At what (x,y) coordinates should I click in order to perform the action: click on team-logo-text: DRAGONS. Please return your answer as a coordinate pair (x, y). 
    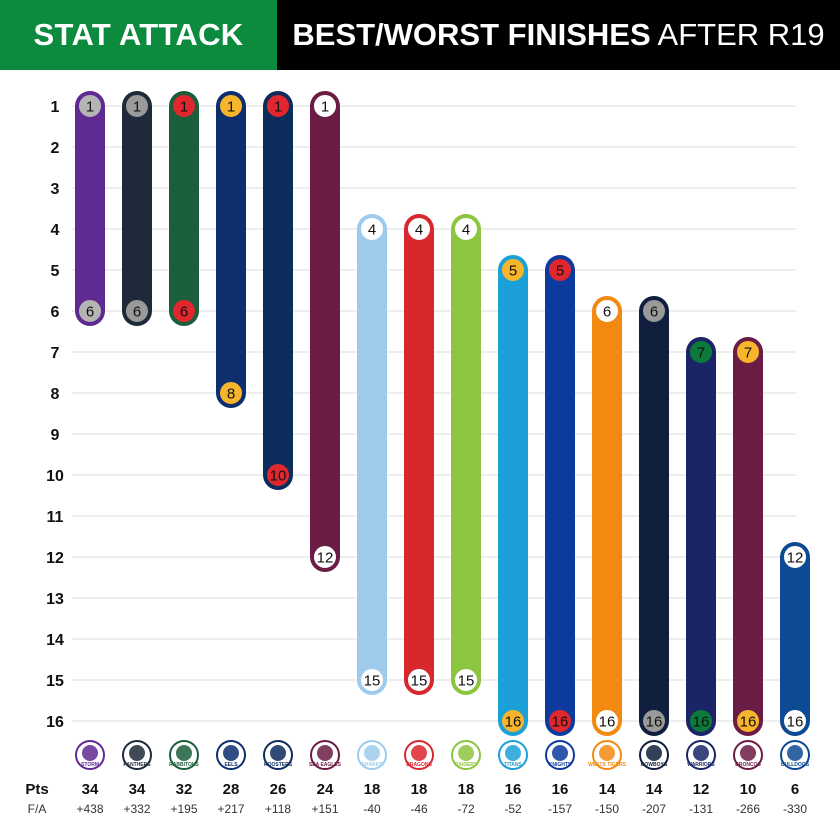
    Looking at the image, I should click on (419, 765).